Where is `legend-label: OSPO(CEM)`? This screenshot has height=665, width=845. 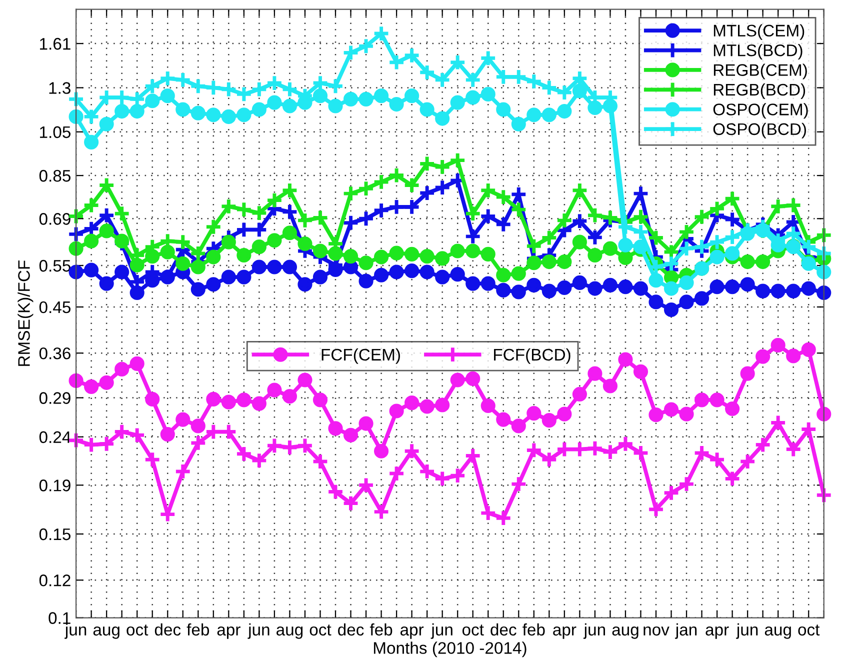
legend-label: OSPO(CEM) is located at coordinates (760, 111).